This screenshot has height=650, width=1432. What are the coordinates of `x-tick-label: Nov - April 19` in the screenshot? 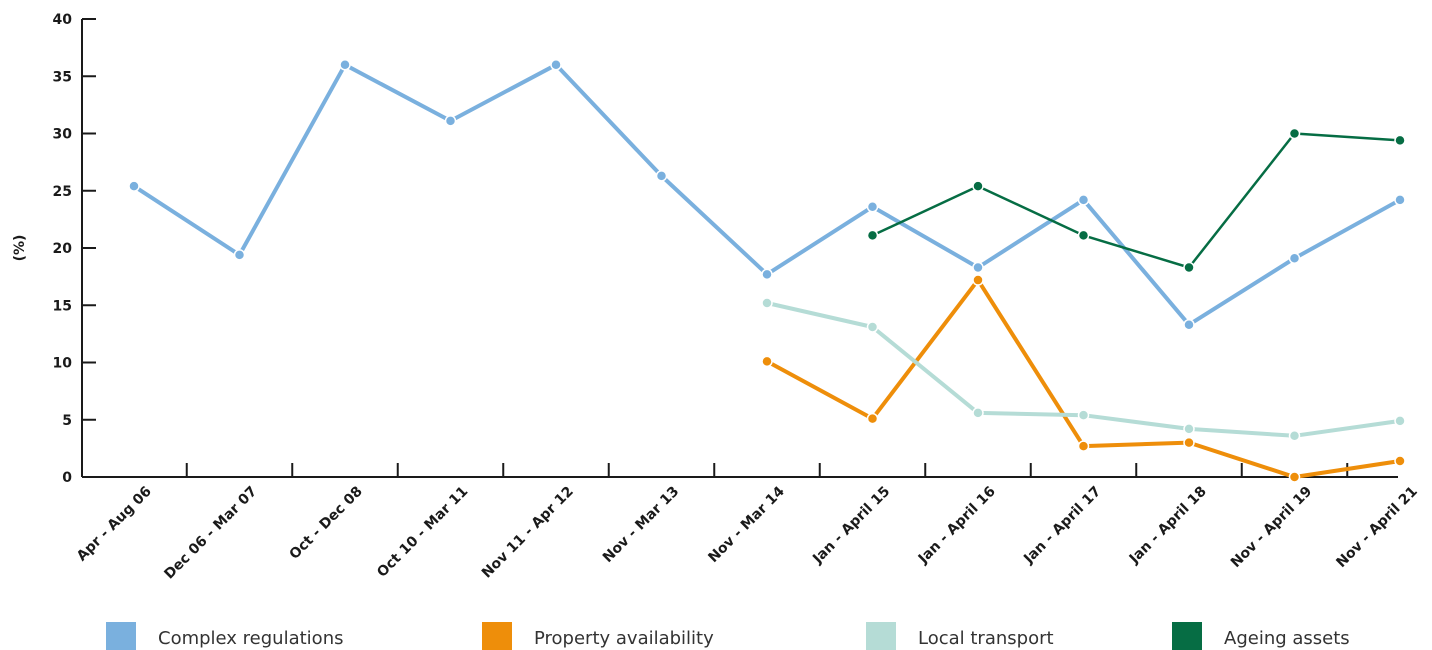 It's located at (1271, 527).